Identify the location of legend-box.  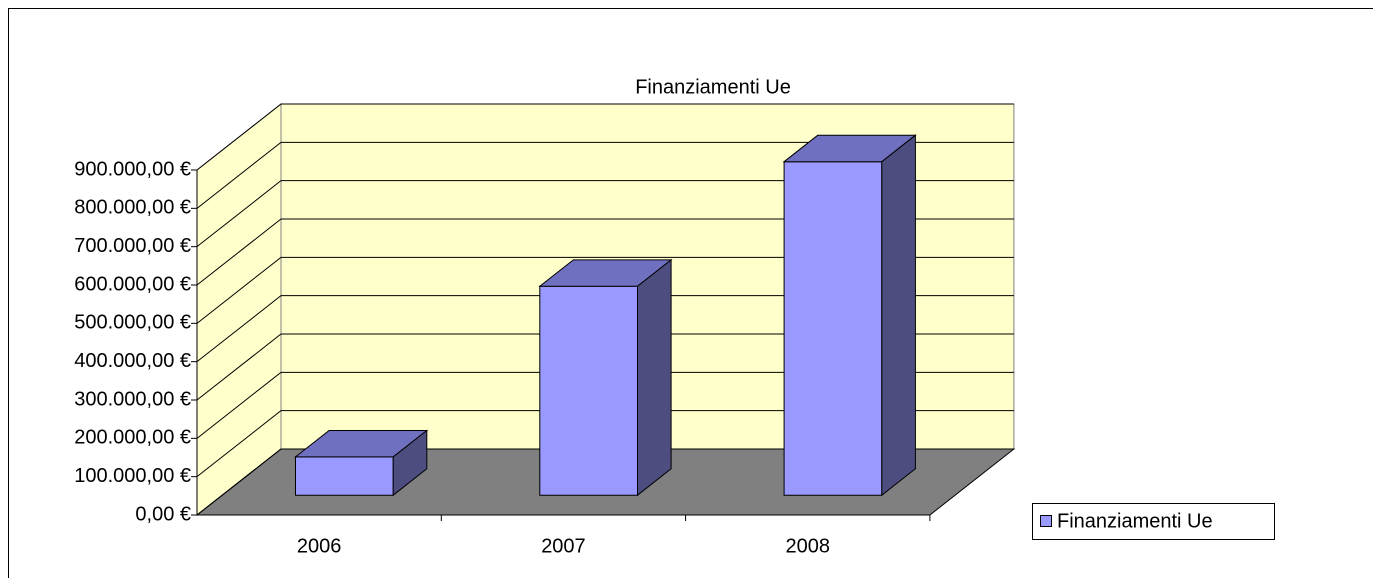
(1153, 521).